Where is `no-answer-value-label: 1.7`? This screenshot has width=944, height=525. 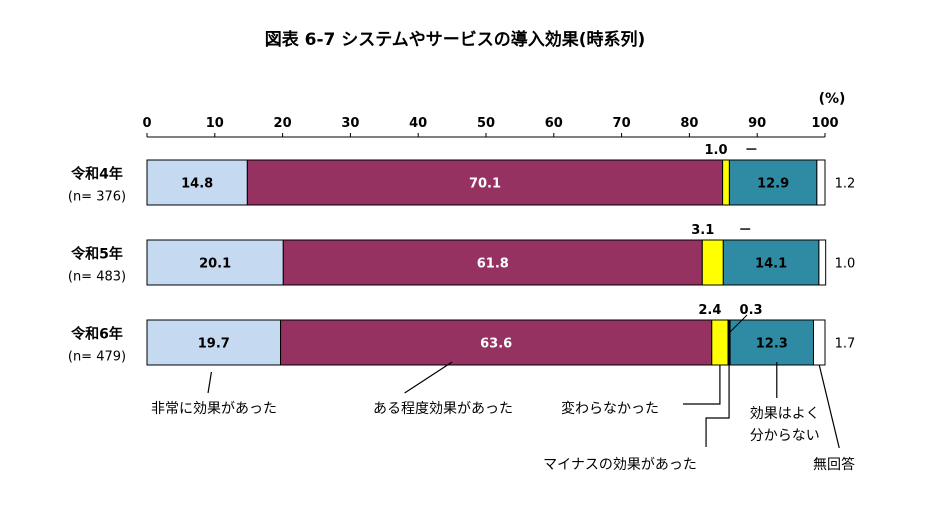
no-answer-value-label: 1.7 is located at coordinates (845, 344).